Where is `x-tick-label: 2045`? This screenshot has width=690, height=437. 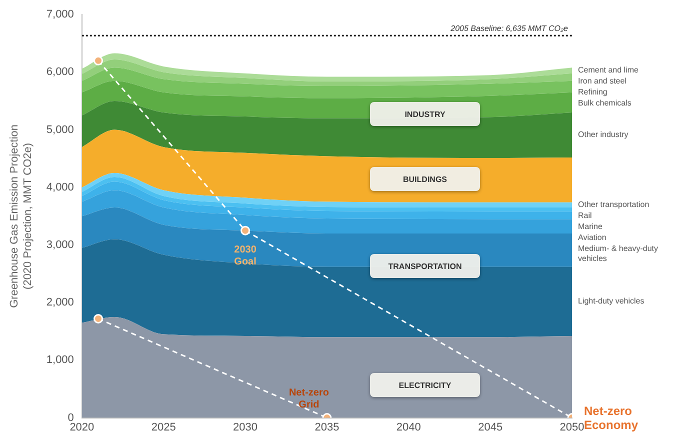 x-tick-label: 2045 is located at coordinates (490, 427).